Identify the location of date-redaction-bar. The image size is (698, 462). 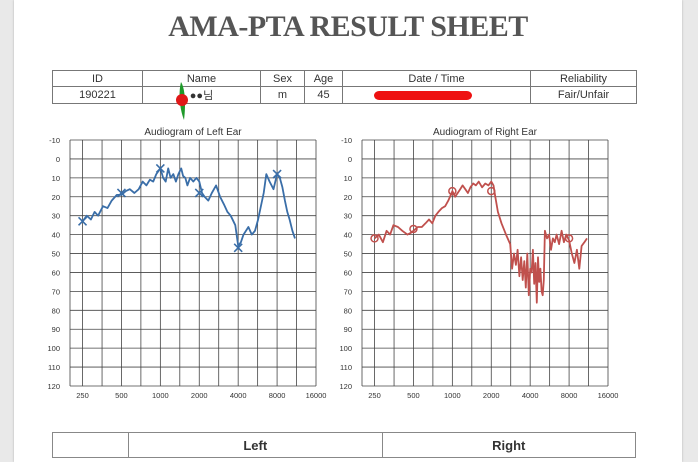
(423, 95).